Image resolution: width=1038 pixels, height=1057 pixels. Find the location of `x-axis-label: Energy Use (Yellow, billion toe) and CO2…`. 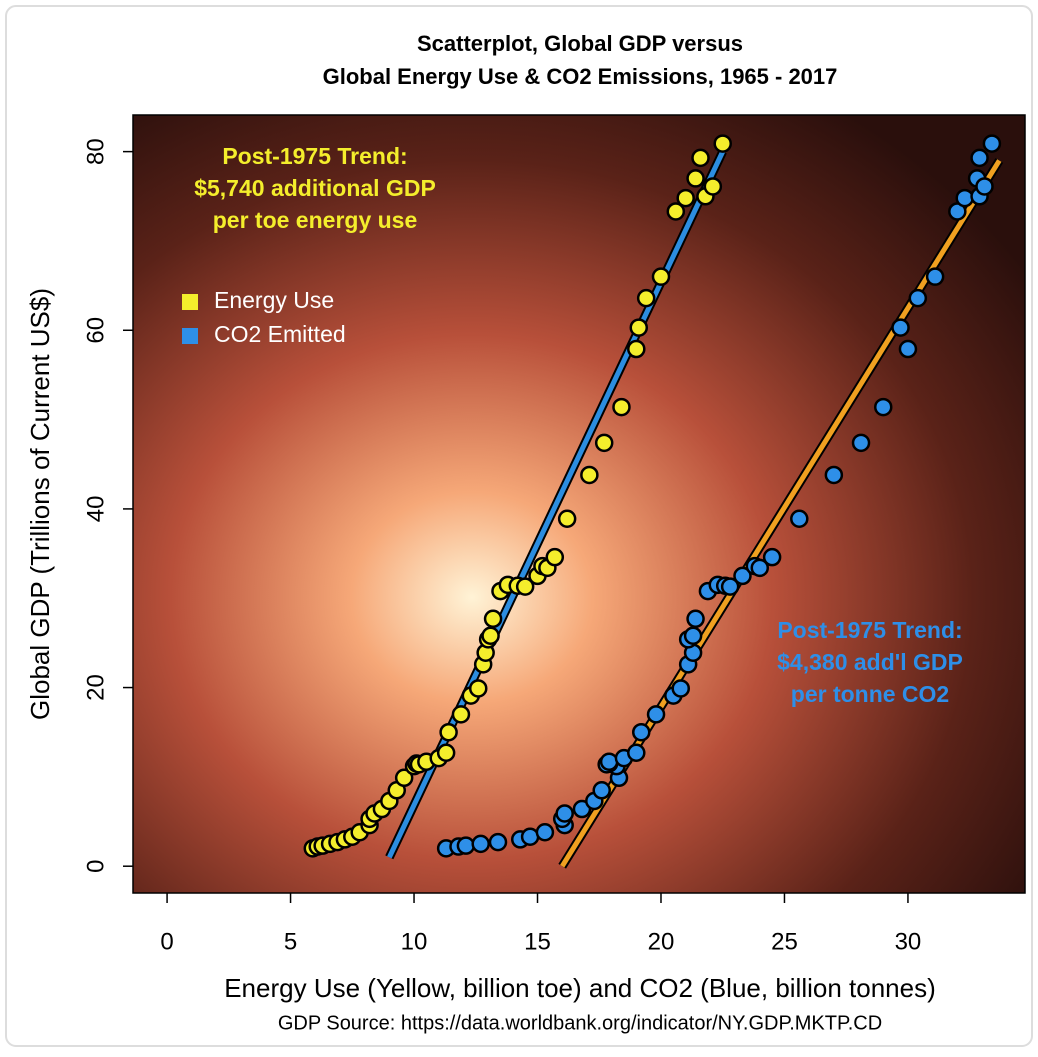

x-axis-label: Energy Use (Yellow, billion toe) and CO2… is located at coordinates (580, 988).